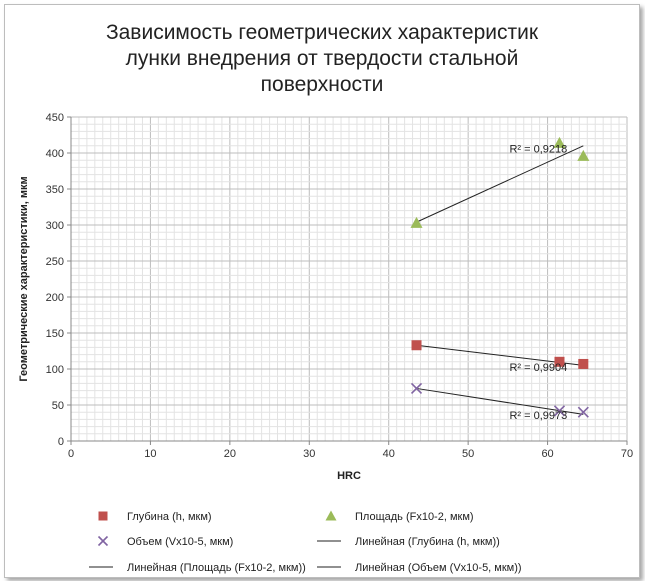 This screenshot has width=645, height=581. Describe the element at coordinates (468, 454) in the screenshot. I see `x-tick-label: 50` at that location.